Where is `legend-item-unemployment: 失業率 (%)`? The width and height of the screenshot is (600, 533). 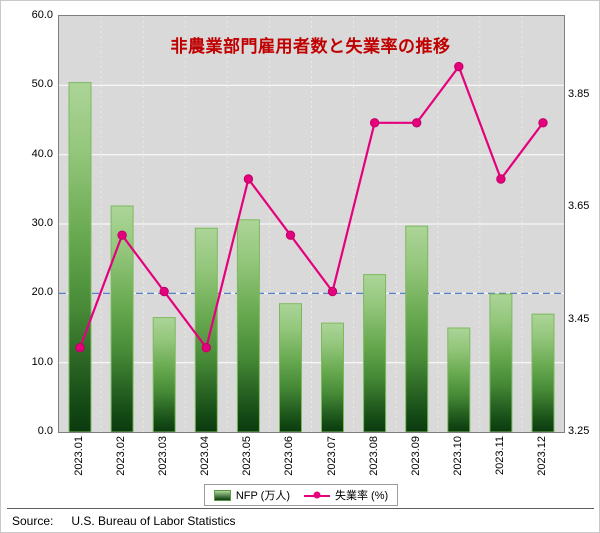
legend-item-unemployment: 失業率 (%) is located at coordinates (346, 495).